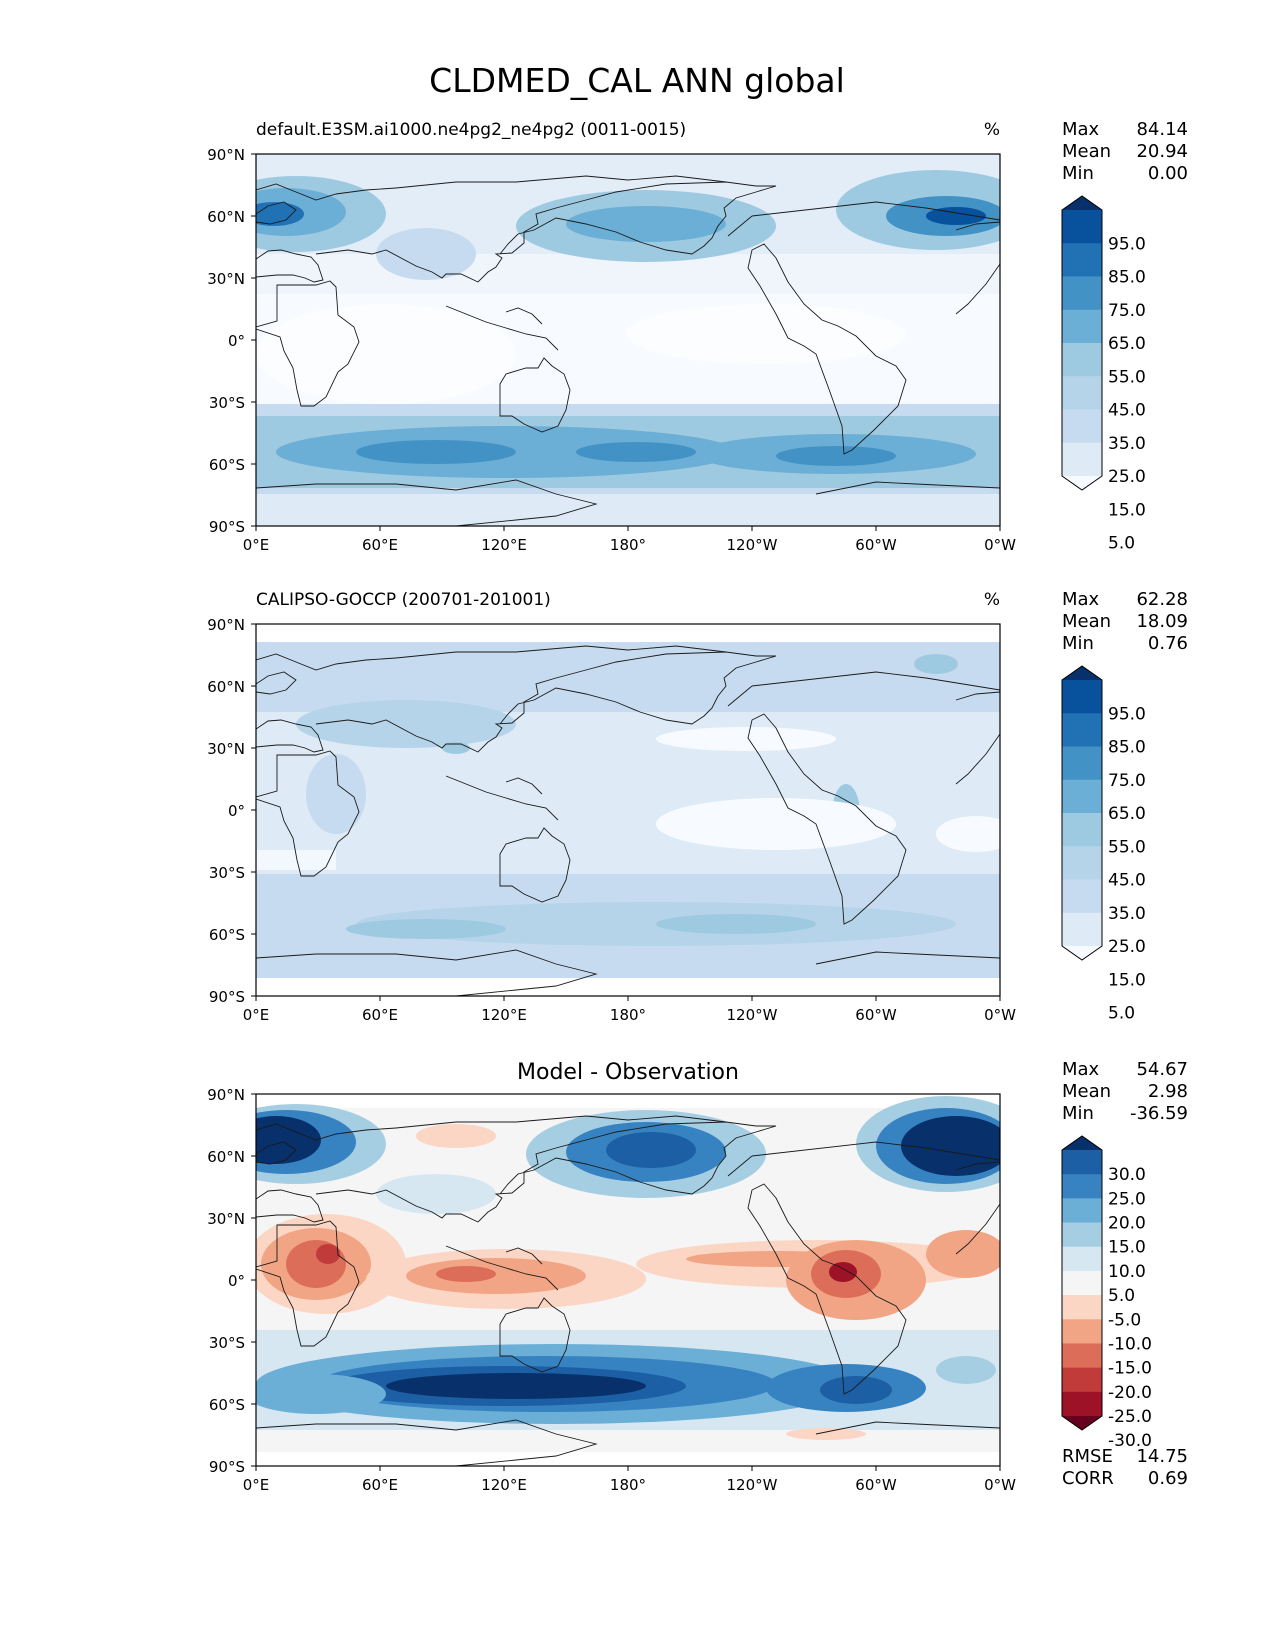 The width and height of the screenshot is (1275, 1650). Describe the element at coordinates (380, 545) in the screenshot. I see `lon-tick-label: 60°E` at that location.